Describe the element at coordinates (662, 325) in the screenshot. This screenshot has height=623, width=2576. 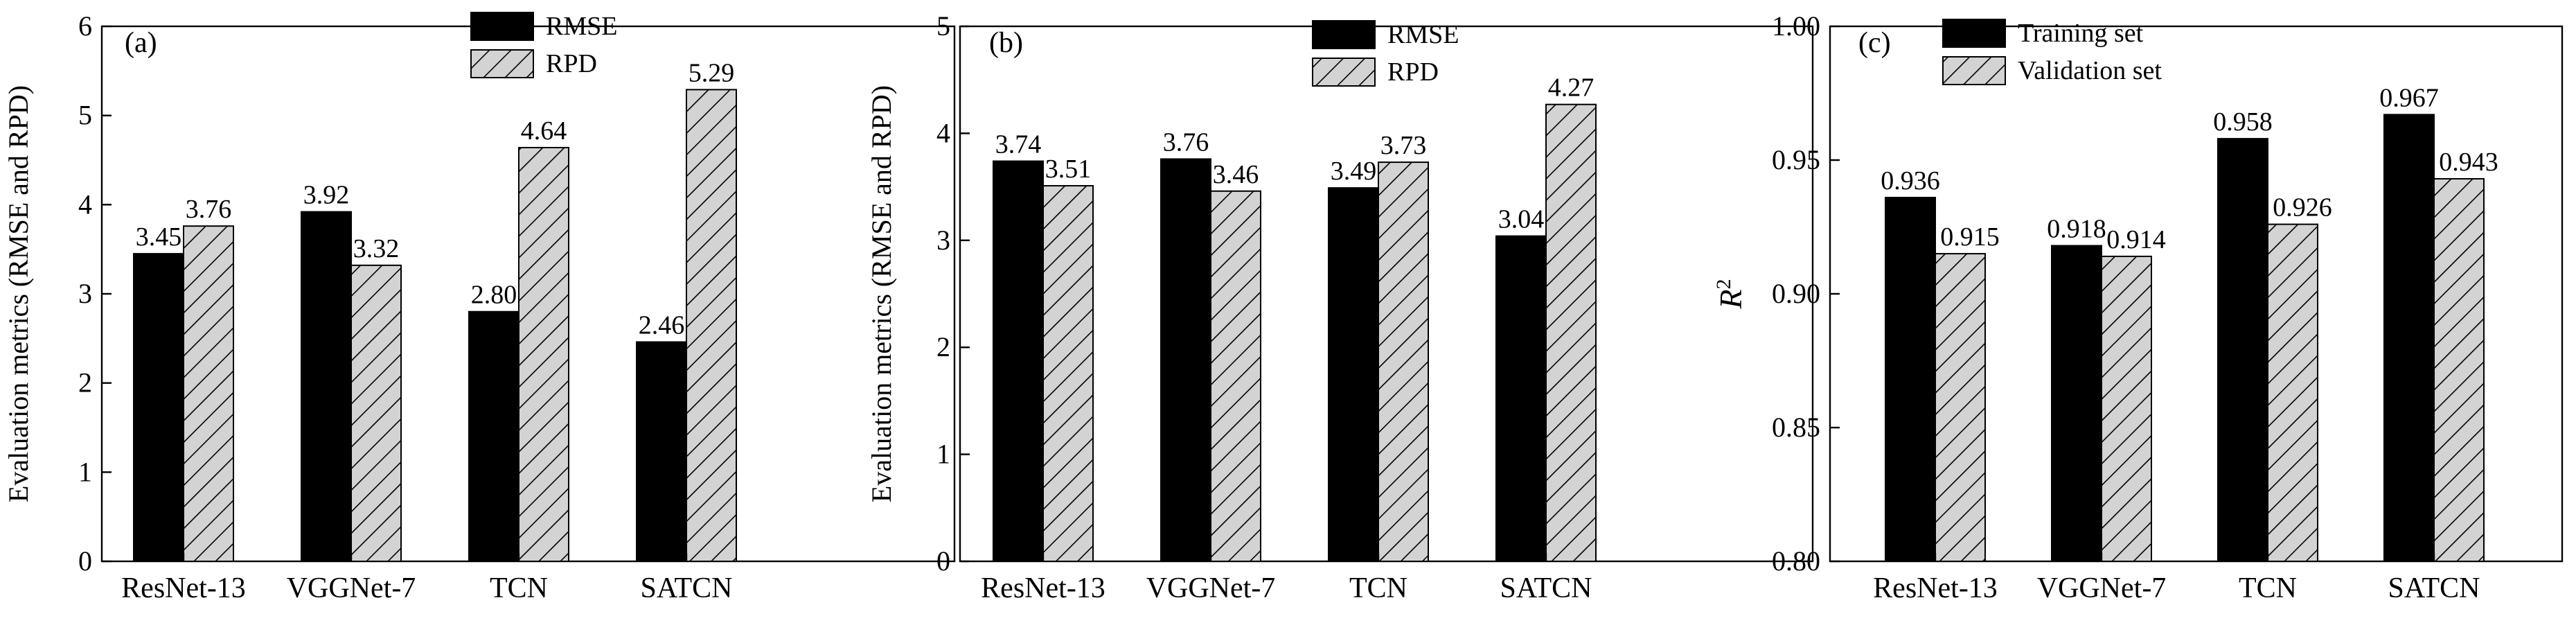
I see `data-label: 2.46` at that location.